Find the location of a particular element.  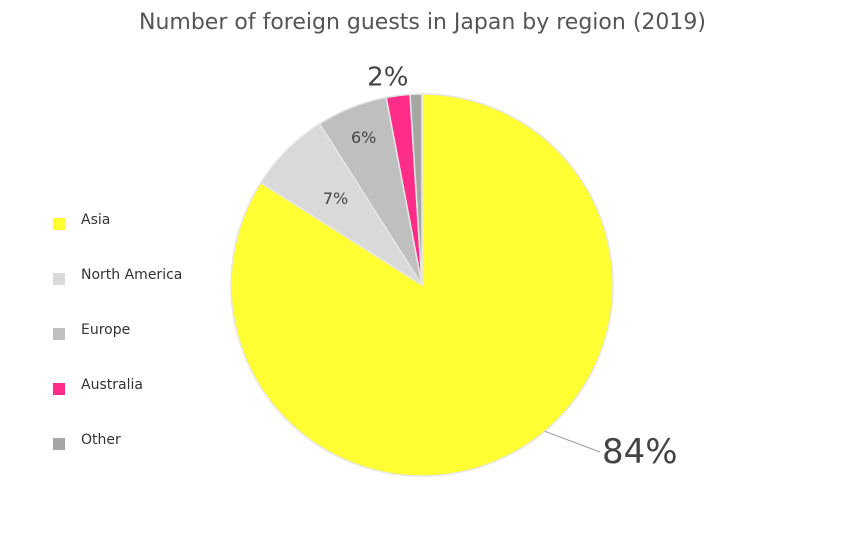

data-label-north-america: 7% is located at coordinates (335, 198).